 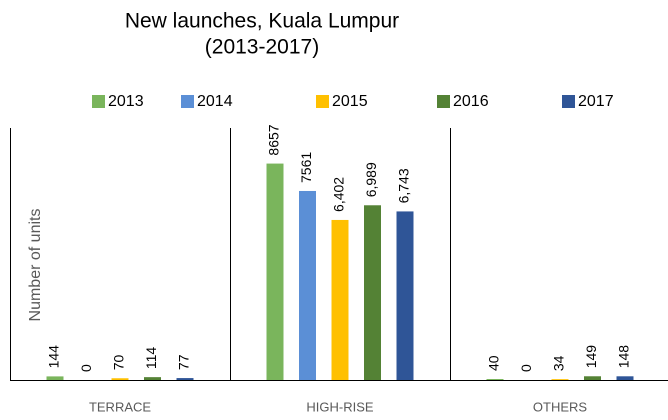 What do you see at coordinates (306, 167) in the screenshot?
I see `data-label: 7561` at bounding box center [306, 167].